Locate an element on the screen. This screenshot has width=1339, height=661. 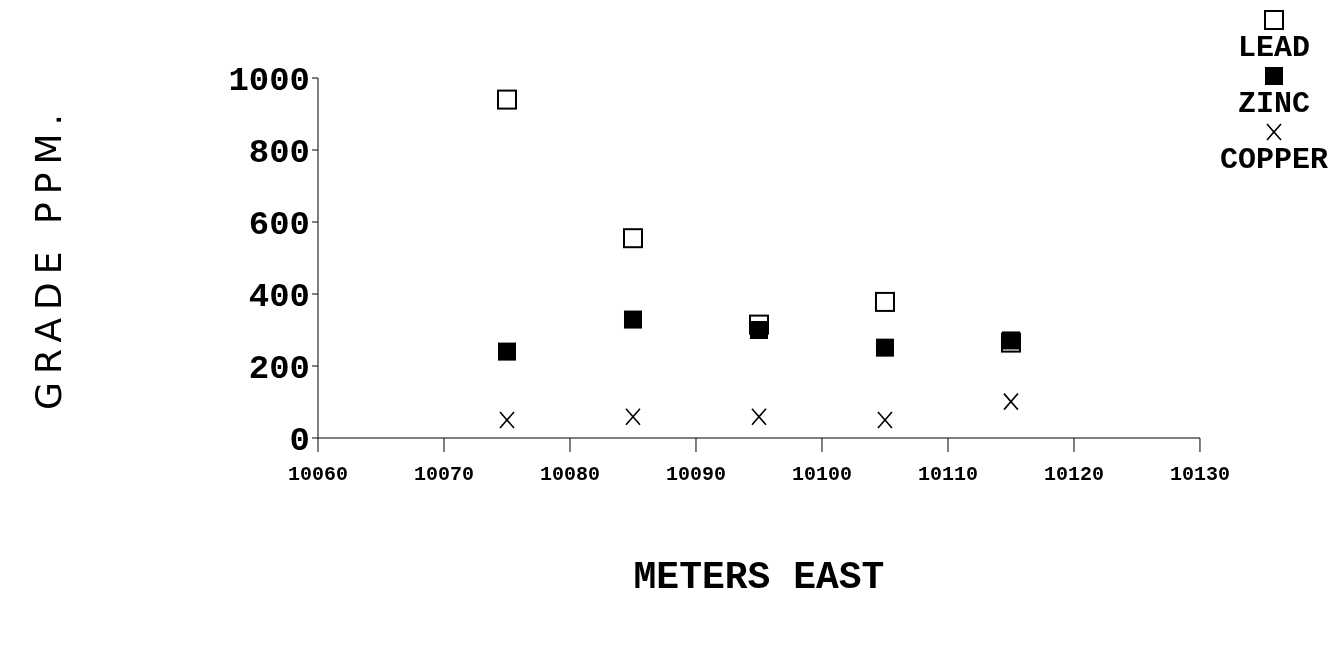
x-tick-label: 10080 is located at coordinates (569, 475).